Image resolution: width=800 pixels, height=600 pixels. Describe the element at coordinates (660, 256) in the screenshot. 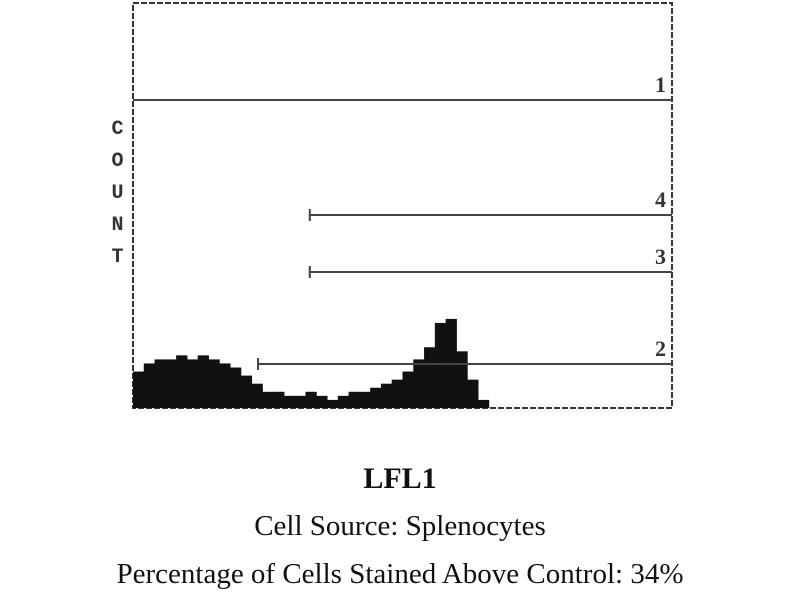

I see `gate-label: 3` at that location.